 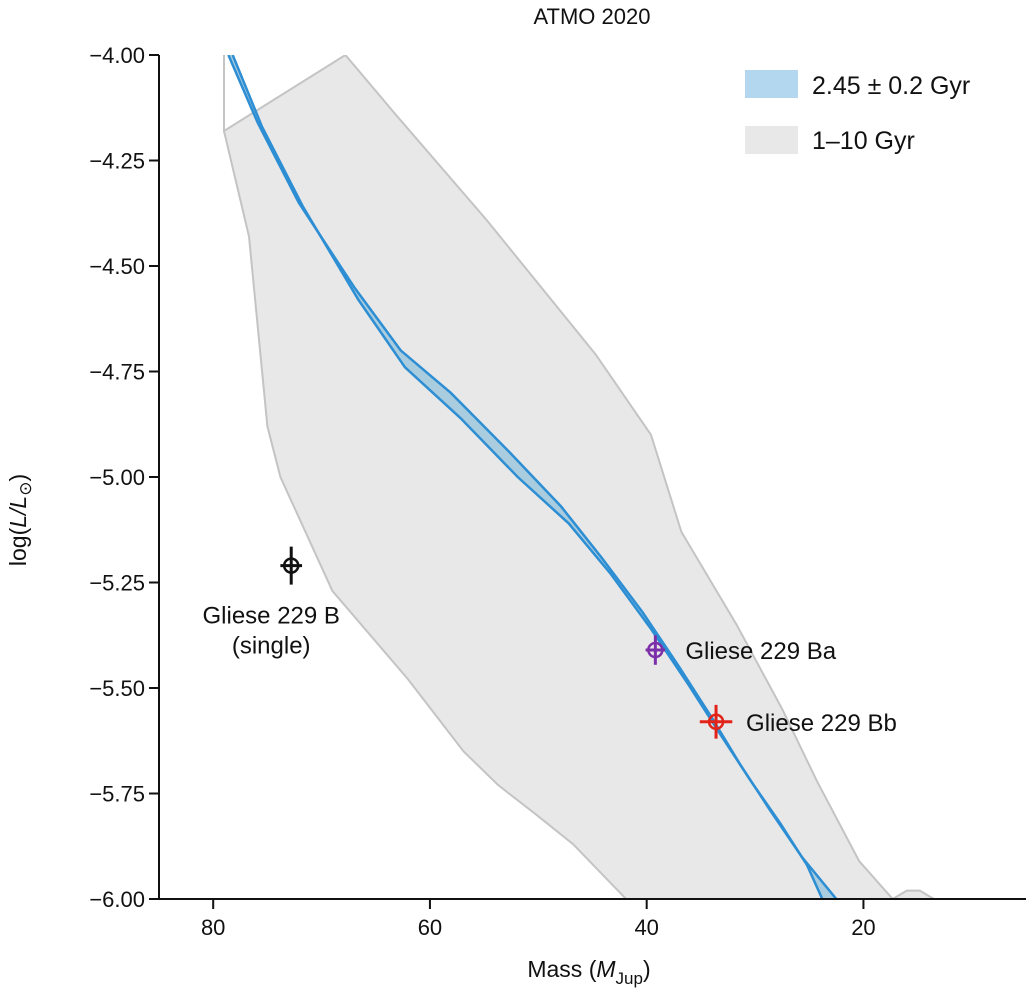 What do you see at coordinates (117, 55) in the screenshot?
I see `y-tick-label: −4.00` at bounding box center [117, 55].